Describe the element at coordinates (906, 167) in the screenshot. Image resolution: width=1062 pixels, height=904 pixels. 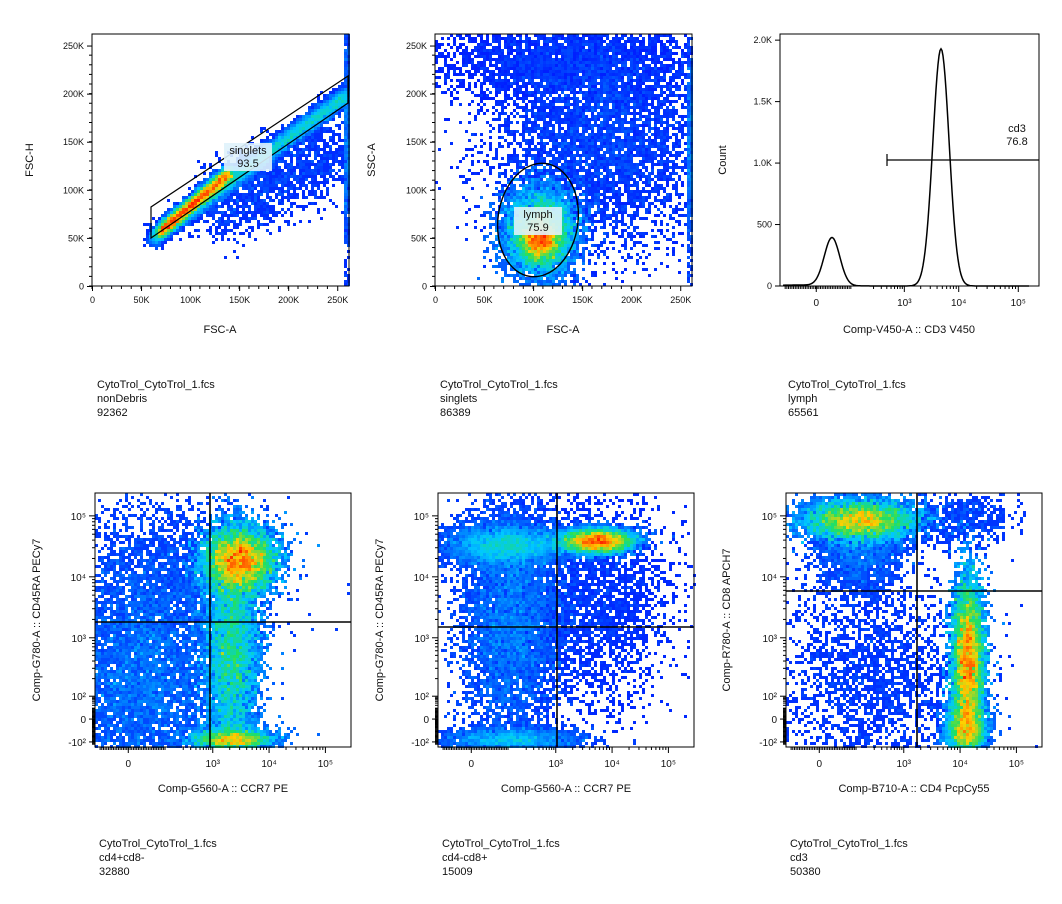
I see `histogram-curve` at that location.